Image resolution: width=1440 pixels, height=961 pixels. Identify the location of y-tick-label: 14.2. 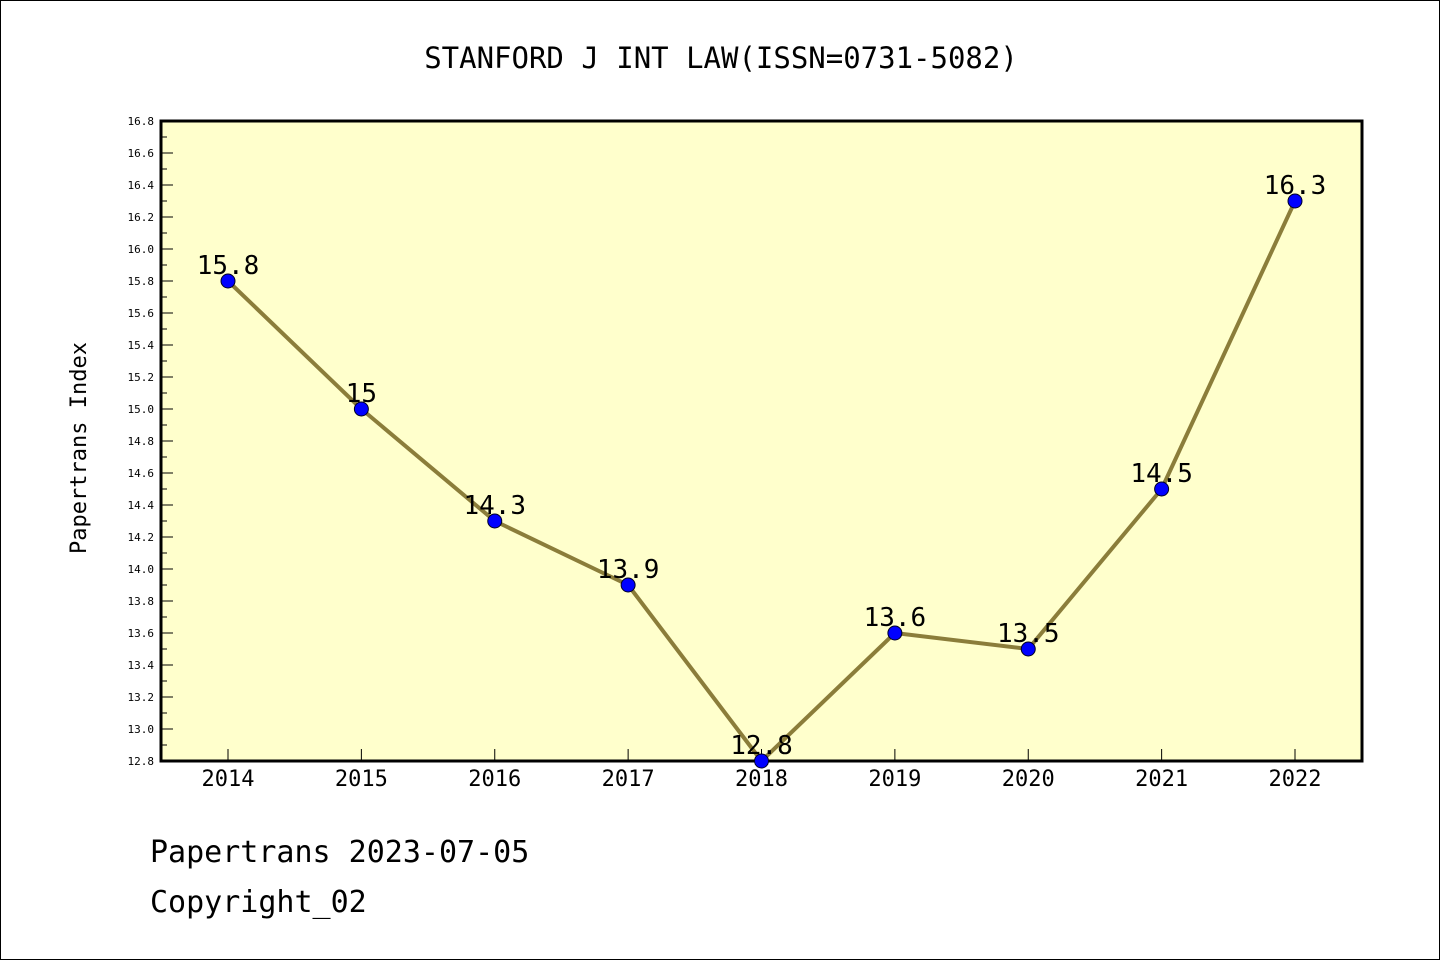
(141, 537).